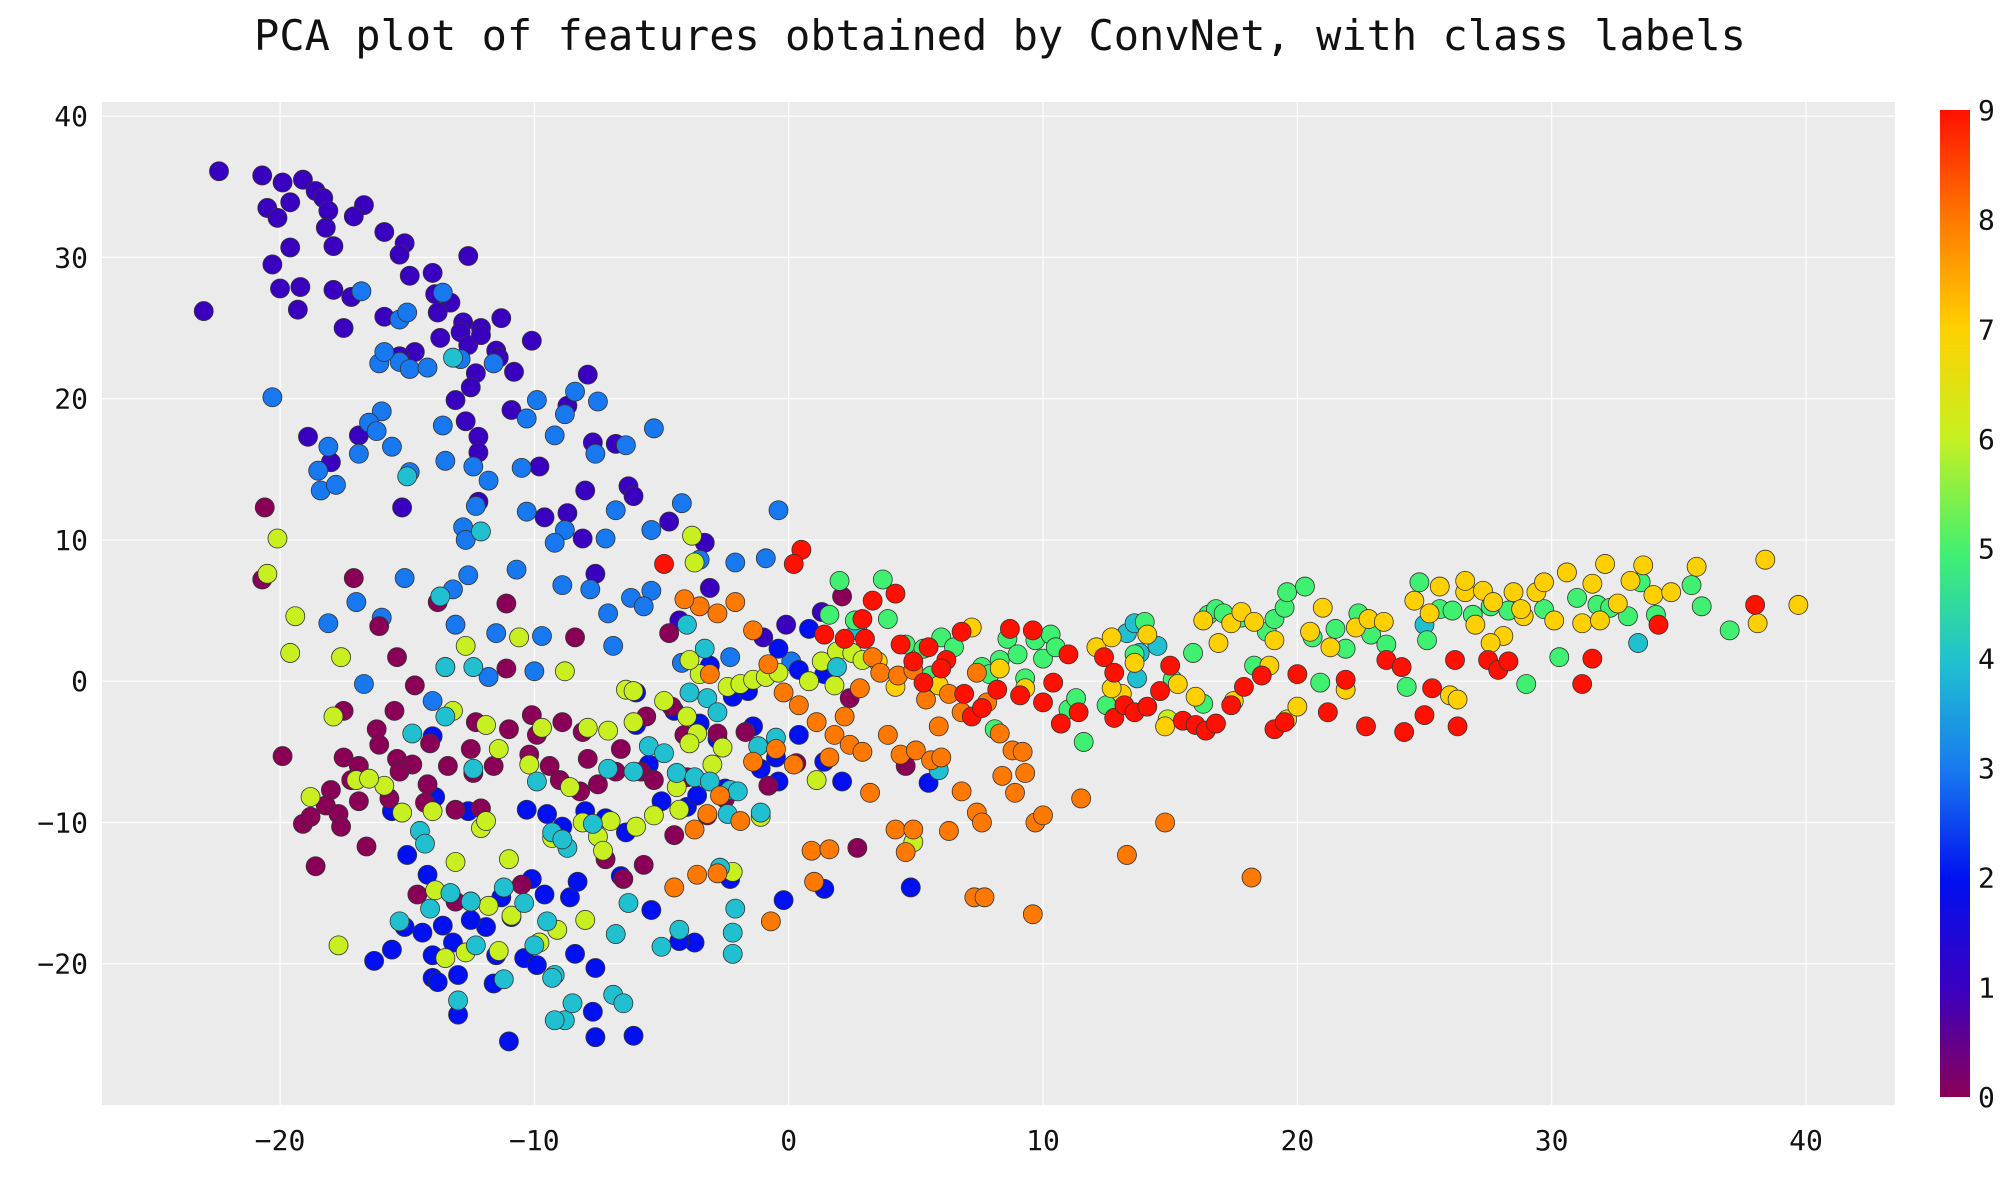 This screenshot has width=2000, height=1200. Describe the element at coordinates (79, 681) in the screenshot. I see `y-tick-label: 0` at that location.